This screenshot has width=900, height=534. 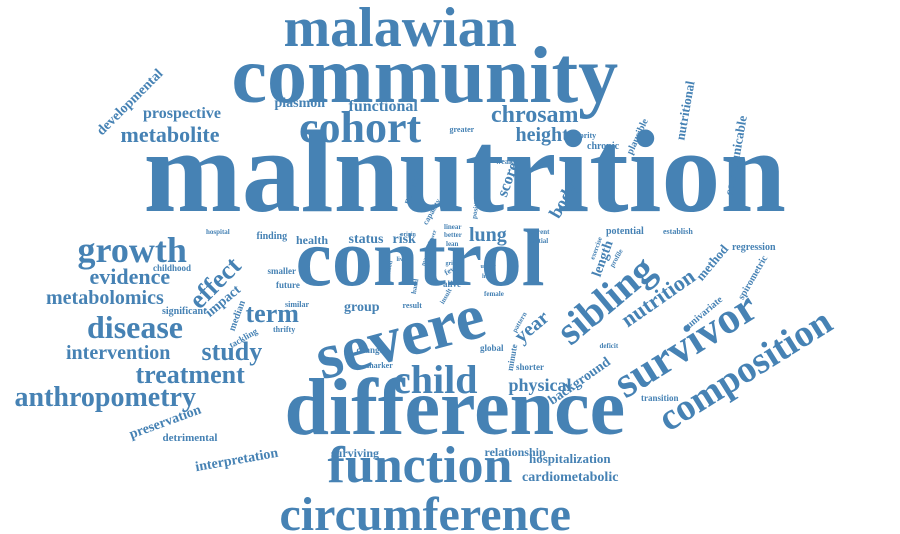 What do you see at coordinates (184, 311) in the screenshot?
I see `word-significant: significant` at bounding box center [184, 311].